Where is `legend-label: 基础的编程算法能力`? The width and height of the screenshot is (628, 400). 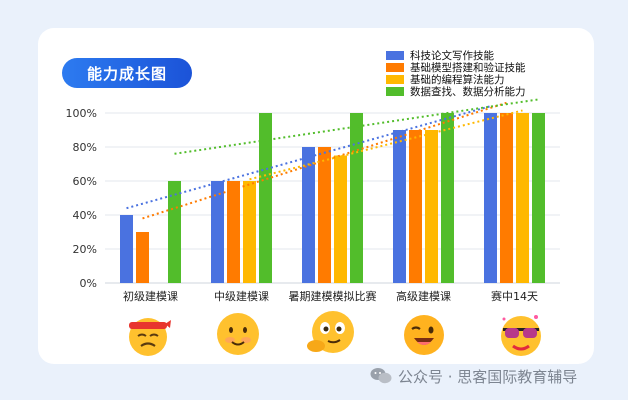 legend-label: 基础的编程算法能力 is located at coordinates (457, 79).